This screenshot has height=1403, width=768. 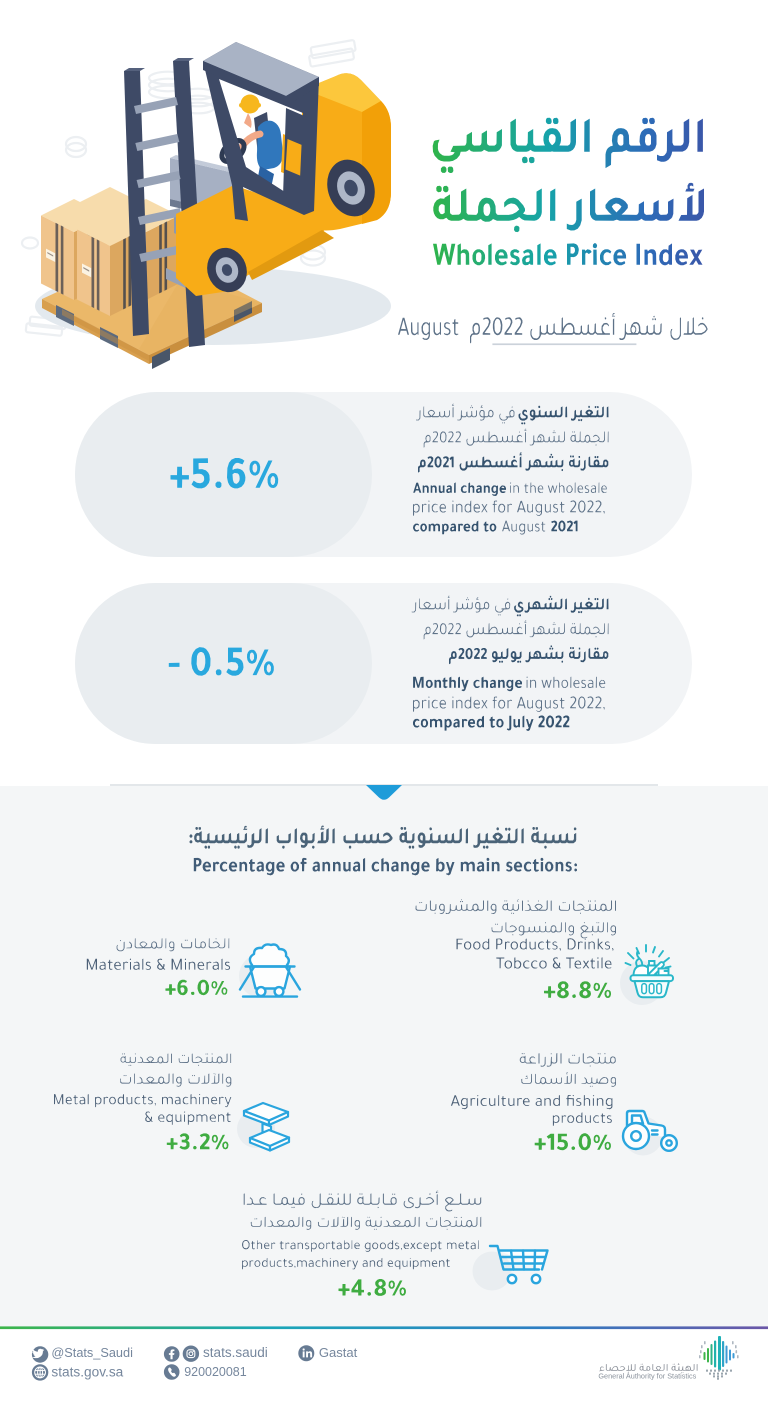 What do you see at coordinates (87, 1372) in the screenshot?
I see `svg-text: stats.gov.sa` at bounding box center [87, 1372].